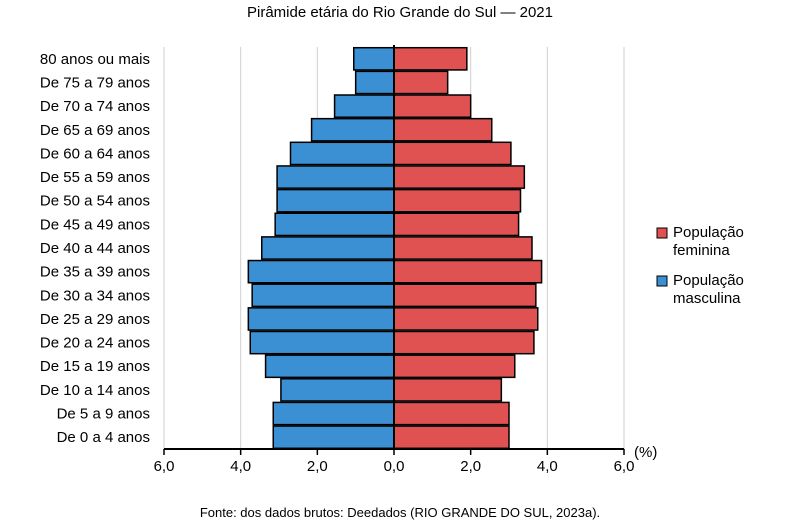 This screenshot has height=528, width=800. What do you see at coordinates (95, 106) in the screenshot?
I see `category-label: De 70 a 74 anos` at bounding box center [95, 106].